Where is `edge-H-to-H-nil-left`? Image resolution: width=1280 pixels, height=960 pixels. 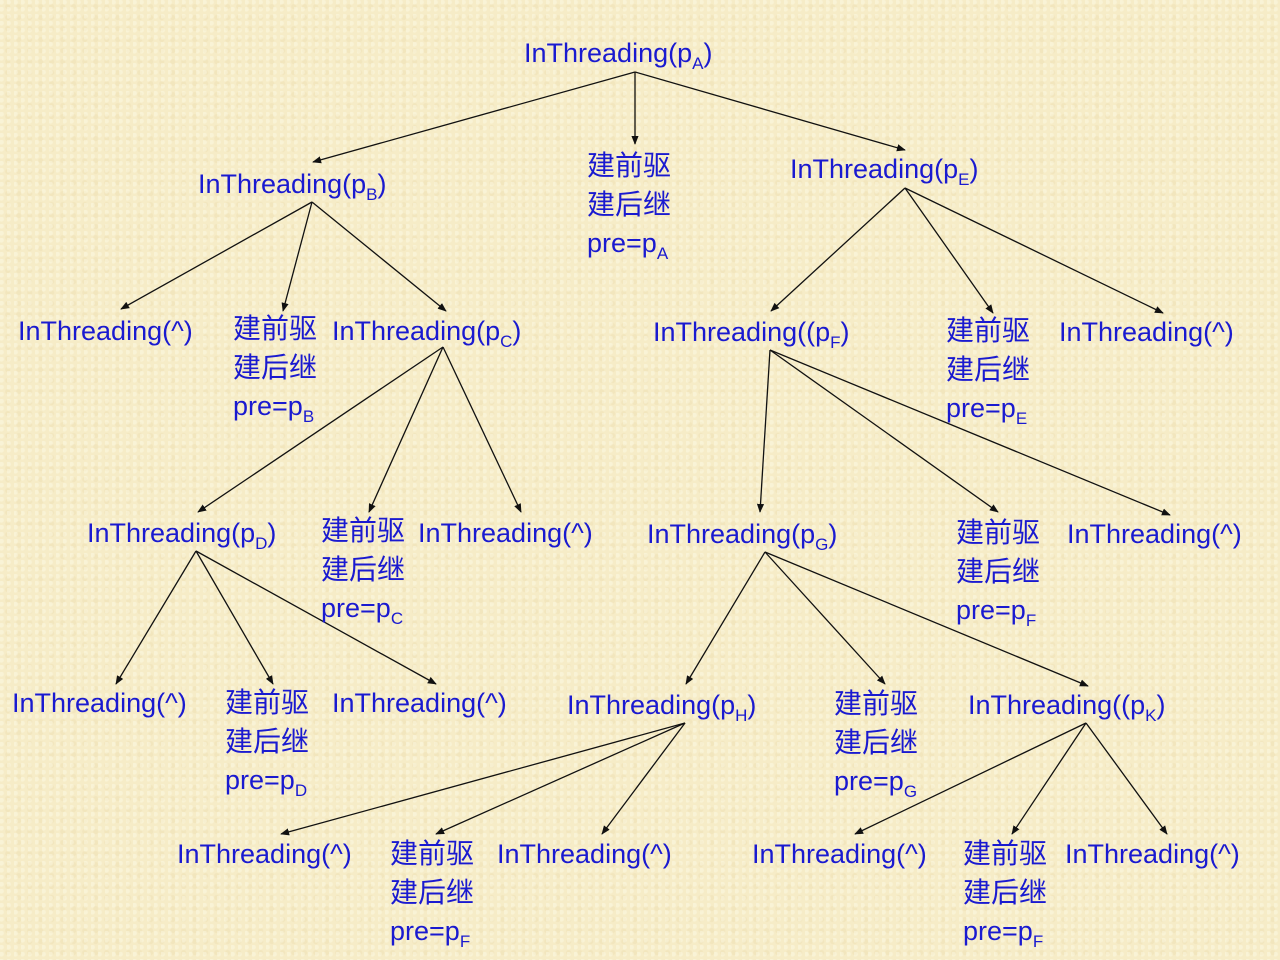 edge-H-to-H-nil-left is located at coordinates (483, 779).